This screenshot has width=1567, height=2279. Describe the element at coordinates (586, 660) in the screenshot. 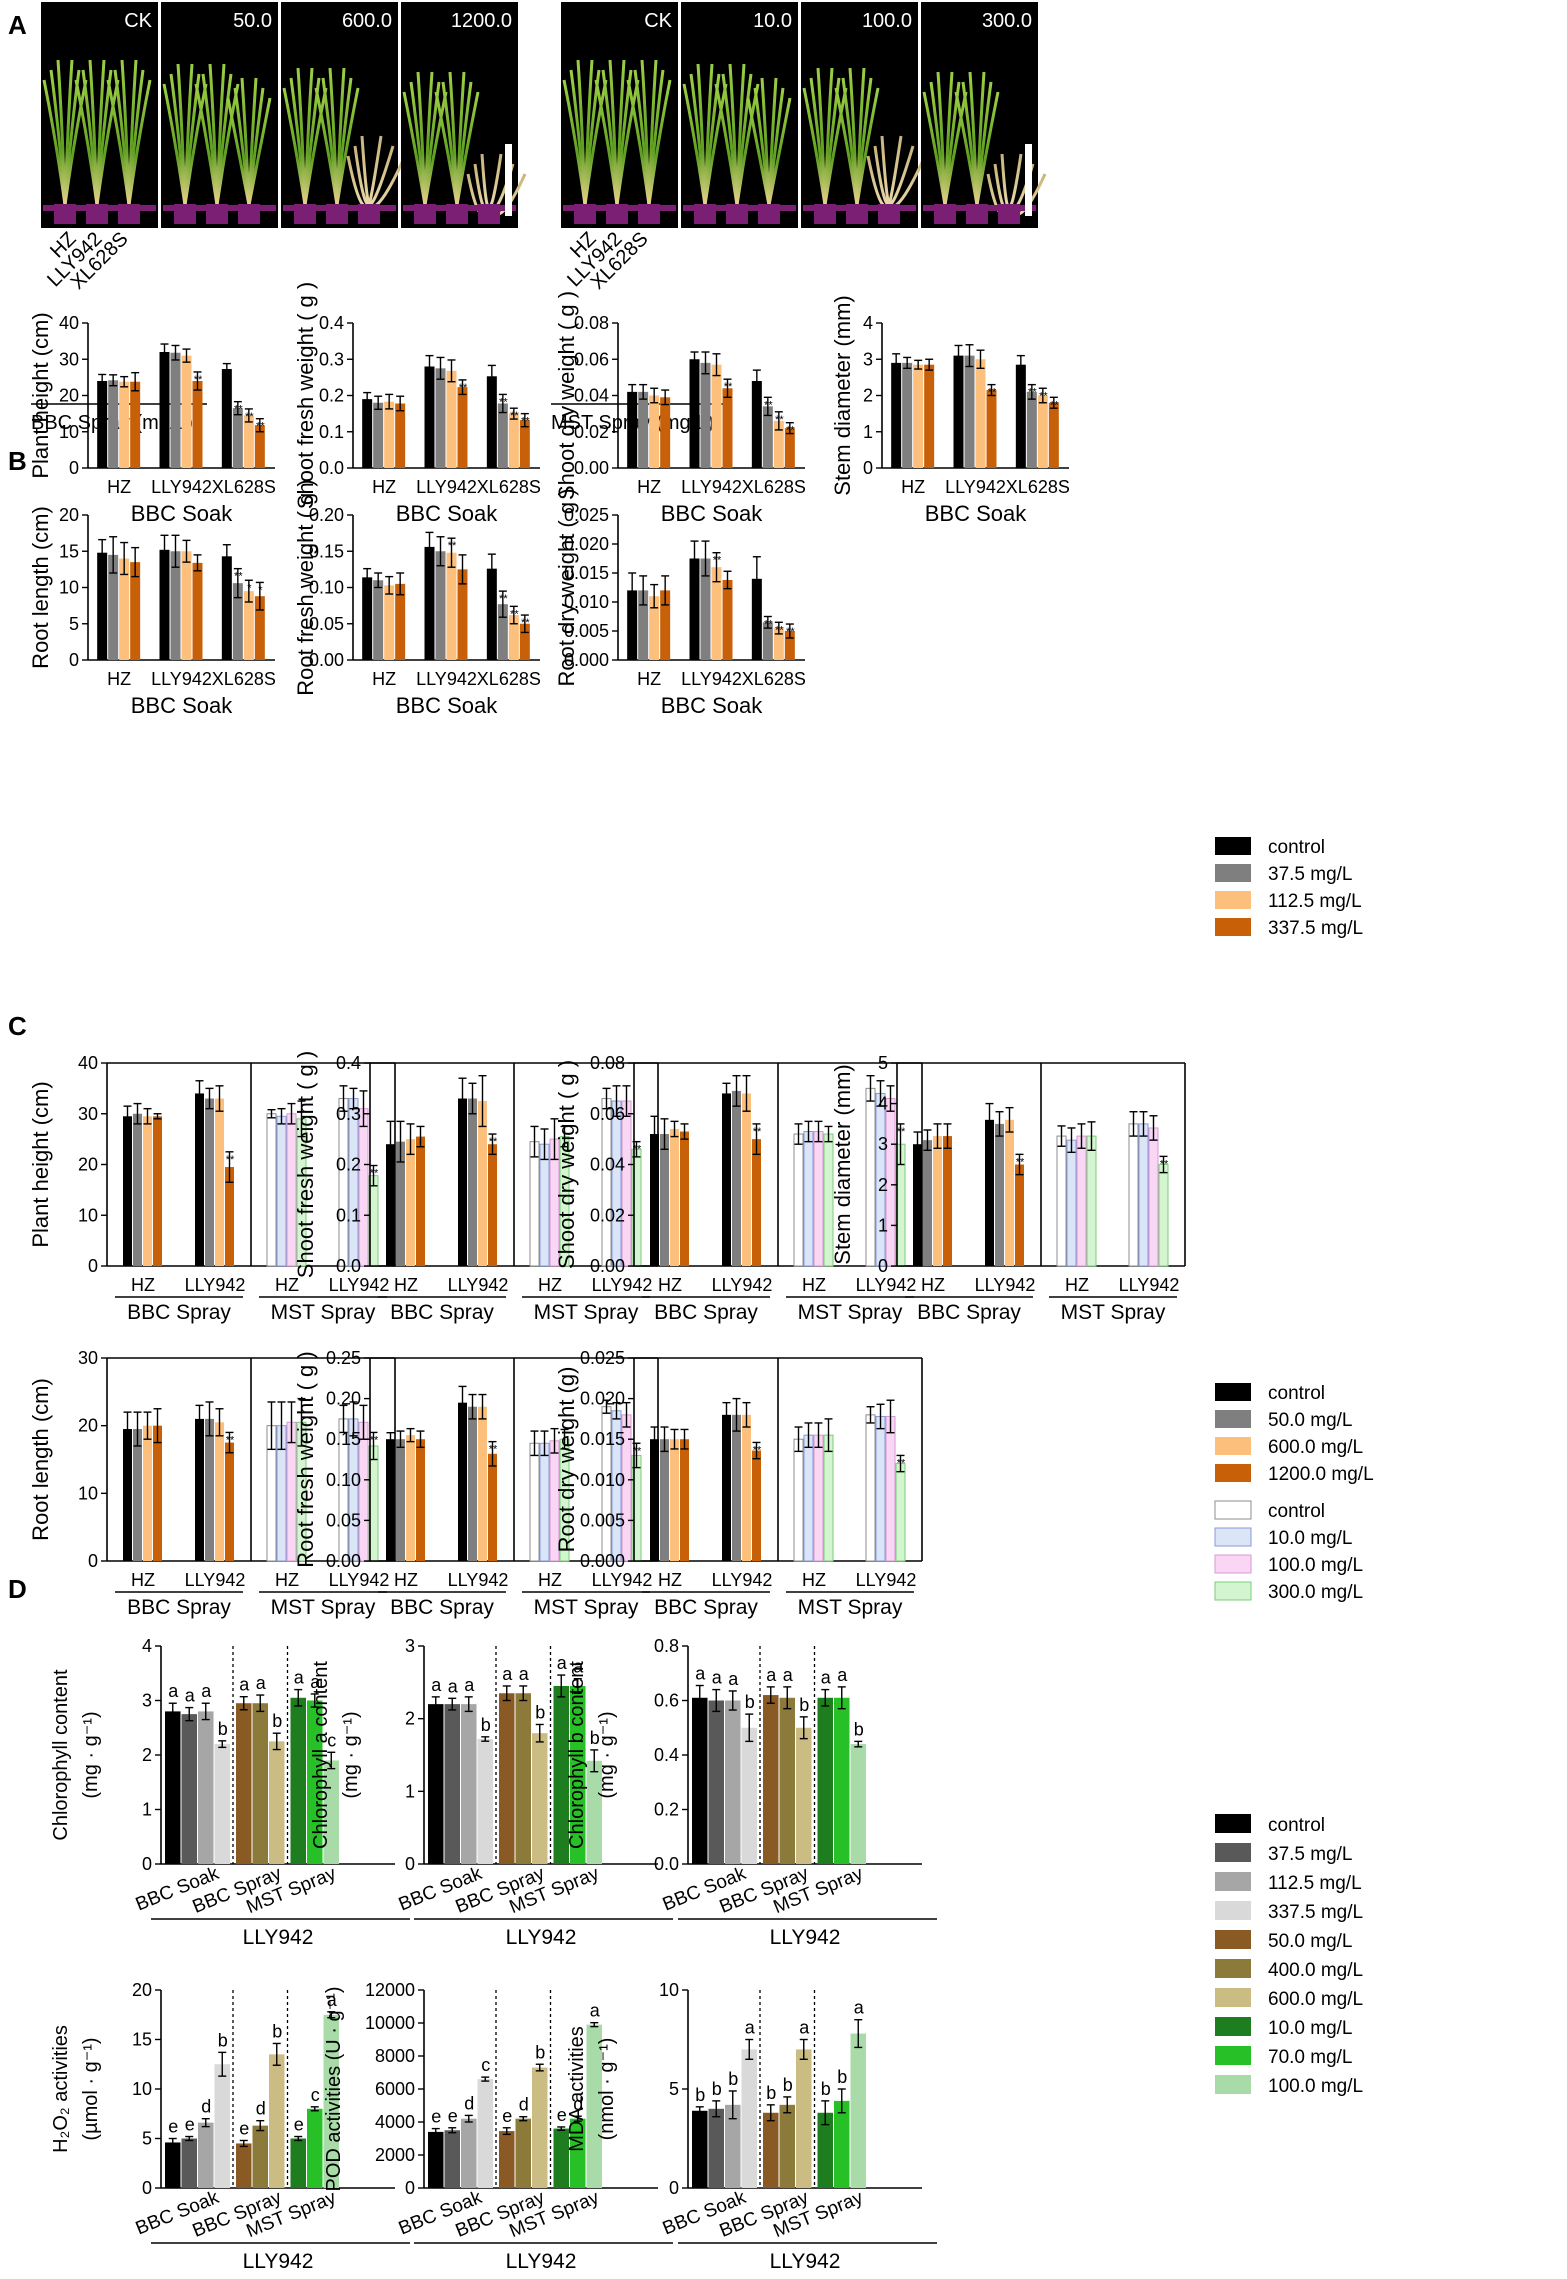

I see `y-tick-label: 0.000` at that location.